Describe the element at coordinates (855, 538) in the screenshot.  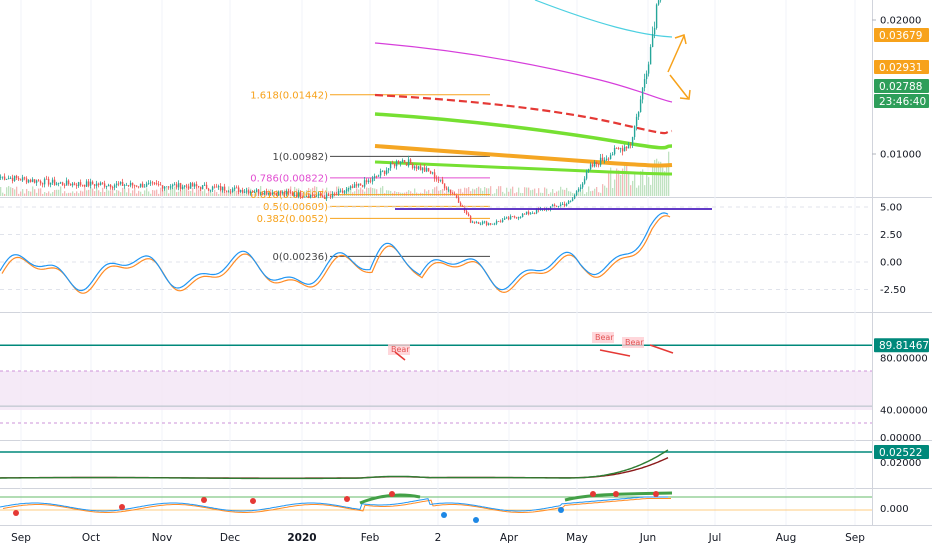
I see `time-axis-label: Sep` at that location.